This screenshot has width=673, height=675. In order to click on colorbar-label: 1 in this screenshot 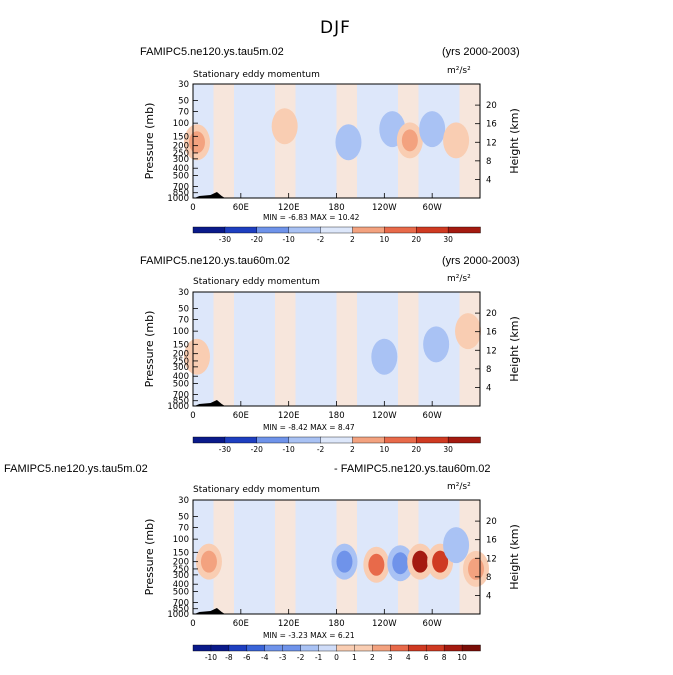, I will do `click(354, 657)`.